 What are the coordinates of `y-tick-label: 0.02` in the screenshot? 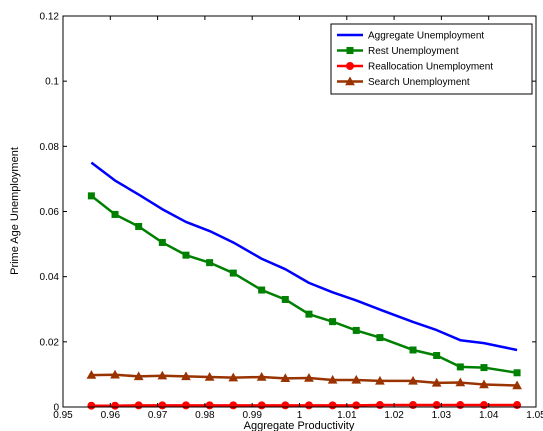 It's located at (50, 342).